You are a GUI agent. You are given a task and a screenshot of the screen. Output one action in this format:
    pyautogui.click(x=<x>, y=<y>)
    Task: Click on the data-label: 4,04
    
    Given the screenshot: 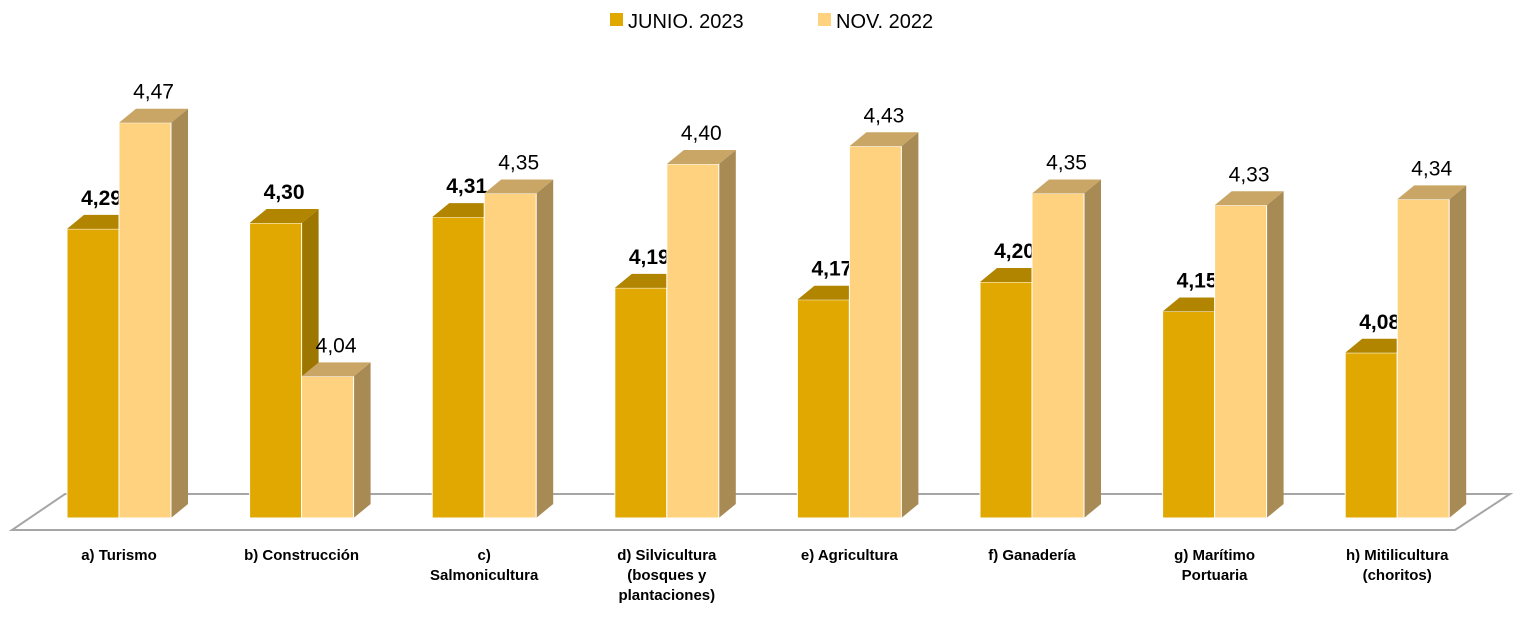 What is the action you would take?
    pyautogui.click(x=336, y=345)
    